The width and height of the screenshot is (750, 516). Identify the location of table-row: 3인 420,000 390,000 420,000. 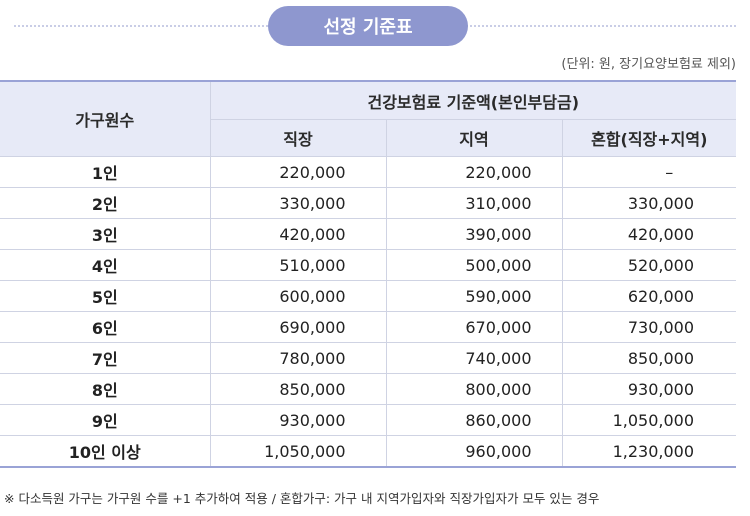
(368, 234).